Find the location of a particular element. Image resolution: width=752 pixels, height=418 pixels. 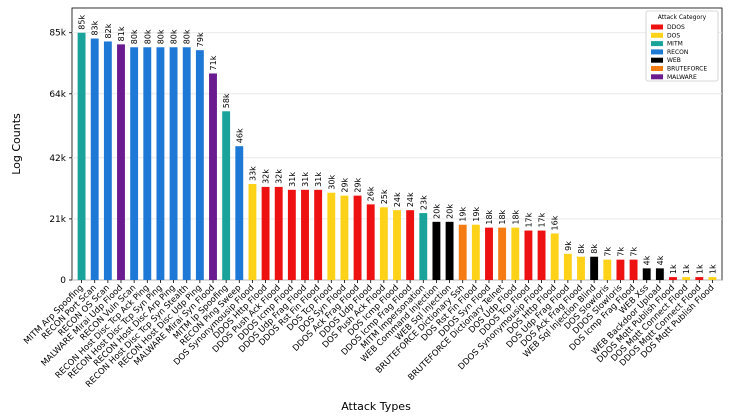

x-axis-label: Attack Types is located at coordinates (376, 406).